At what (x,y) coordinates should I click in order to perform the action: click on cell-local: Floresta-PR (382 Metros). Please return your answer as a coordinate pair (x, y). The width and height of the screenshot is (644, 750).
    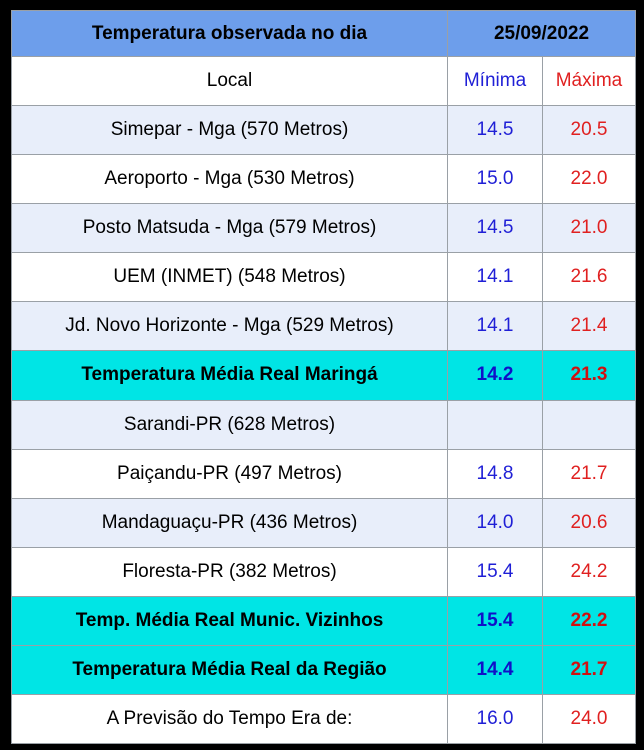
    Looking at the image, I should click on (229, 571).